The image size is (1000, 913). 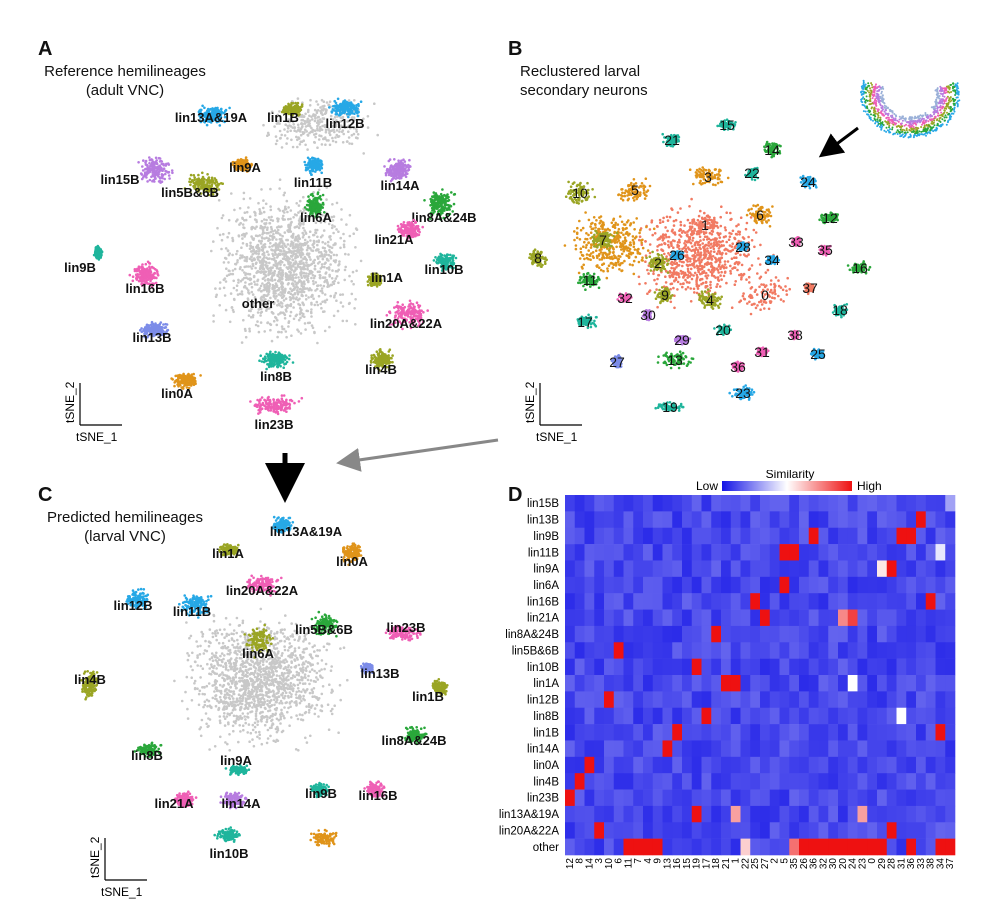 What do you see at coordinates (203, 184) in the screenshot?
I see `cluster-a-lin5b-6b` at bounding box center [203, 184].